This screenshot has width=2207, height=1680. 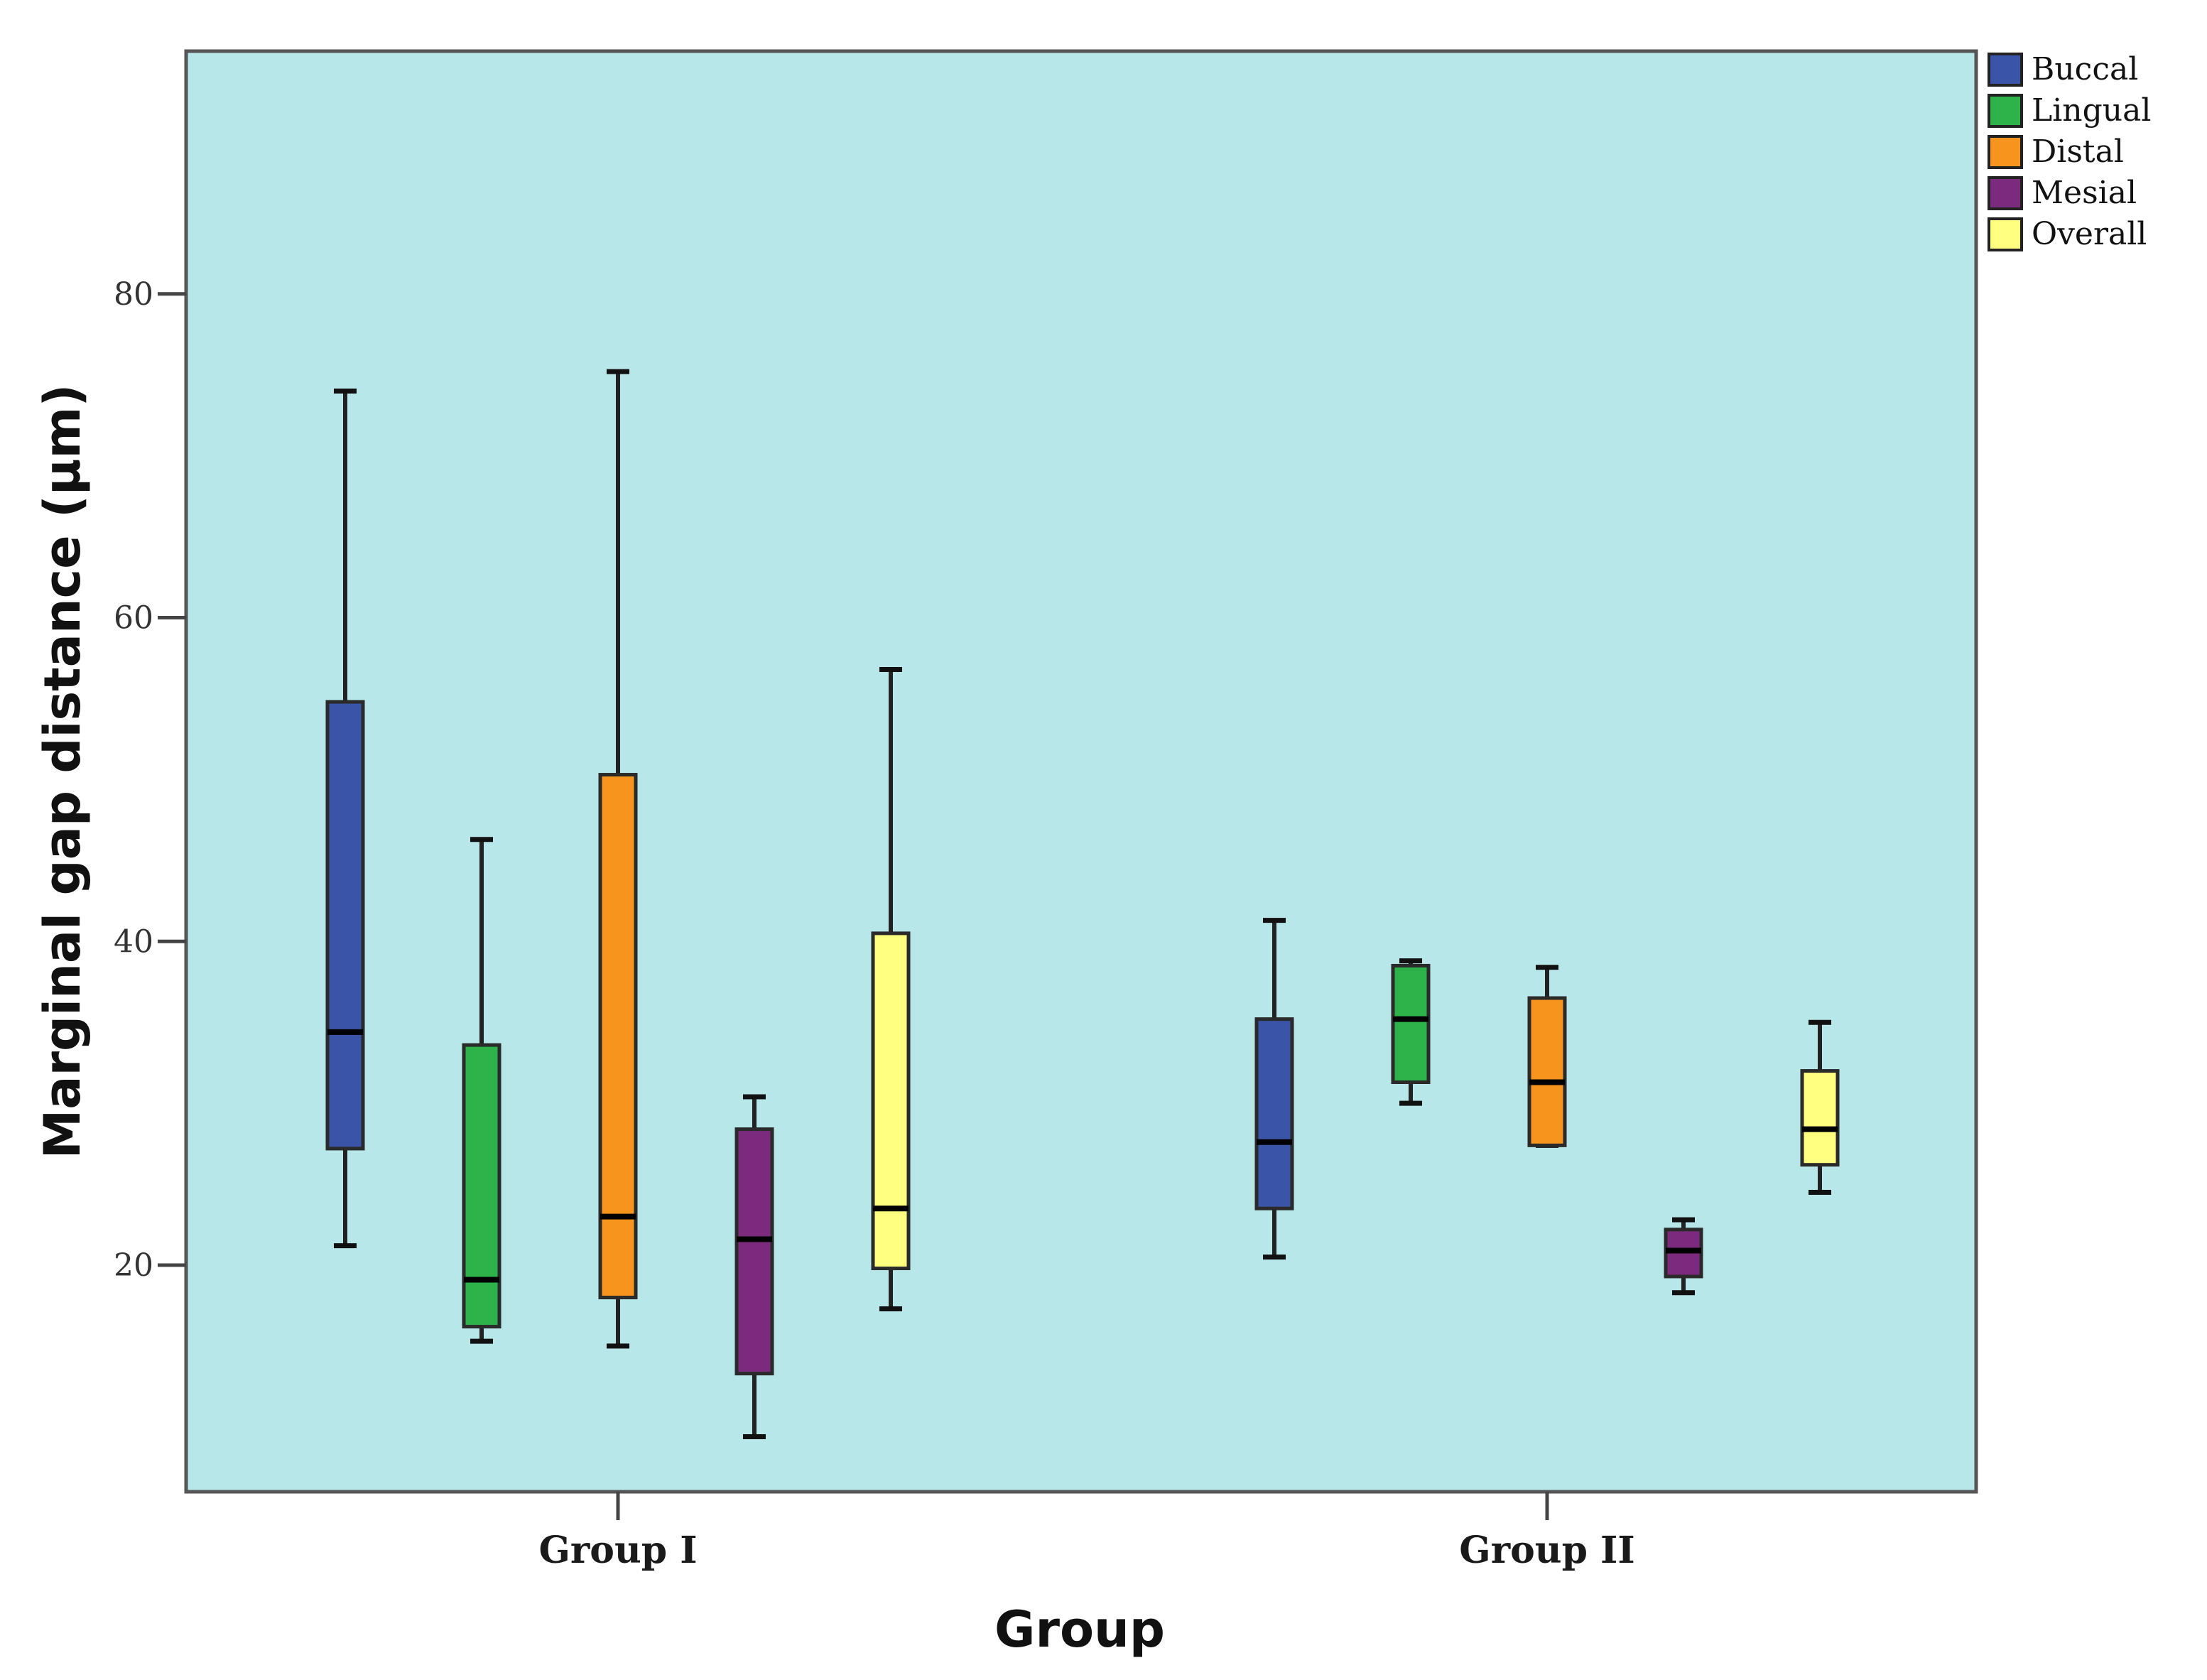 I want to click on box-mesial-group-i, so click(x=754, y=1267).